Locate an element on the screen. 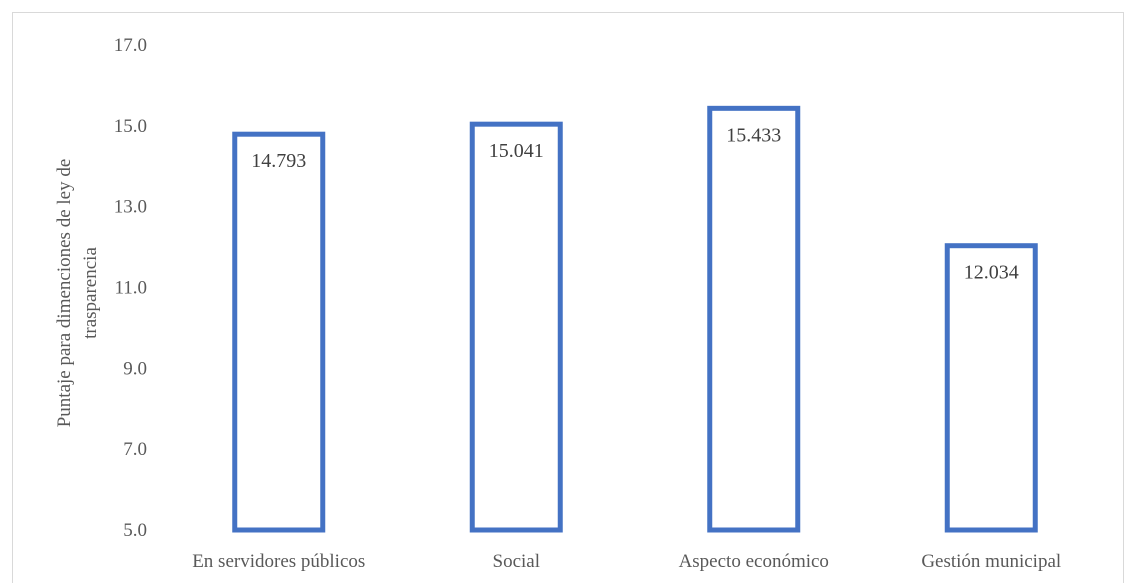 The width and height of the screenshot is (1130, 583). y-axis-title-line-1: Puntaje para dimenciones de ley de is located at coordinates (64, 293).